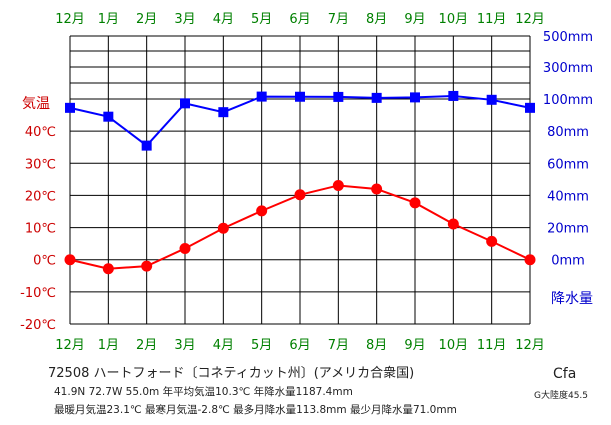  What do you see at coordinates (568, 132) in the screenshot?
I see `precipitation-tick-label: 80mm` at bounding box center [568, 132].